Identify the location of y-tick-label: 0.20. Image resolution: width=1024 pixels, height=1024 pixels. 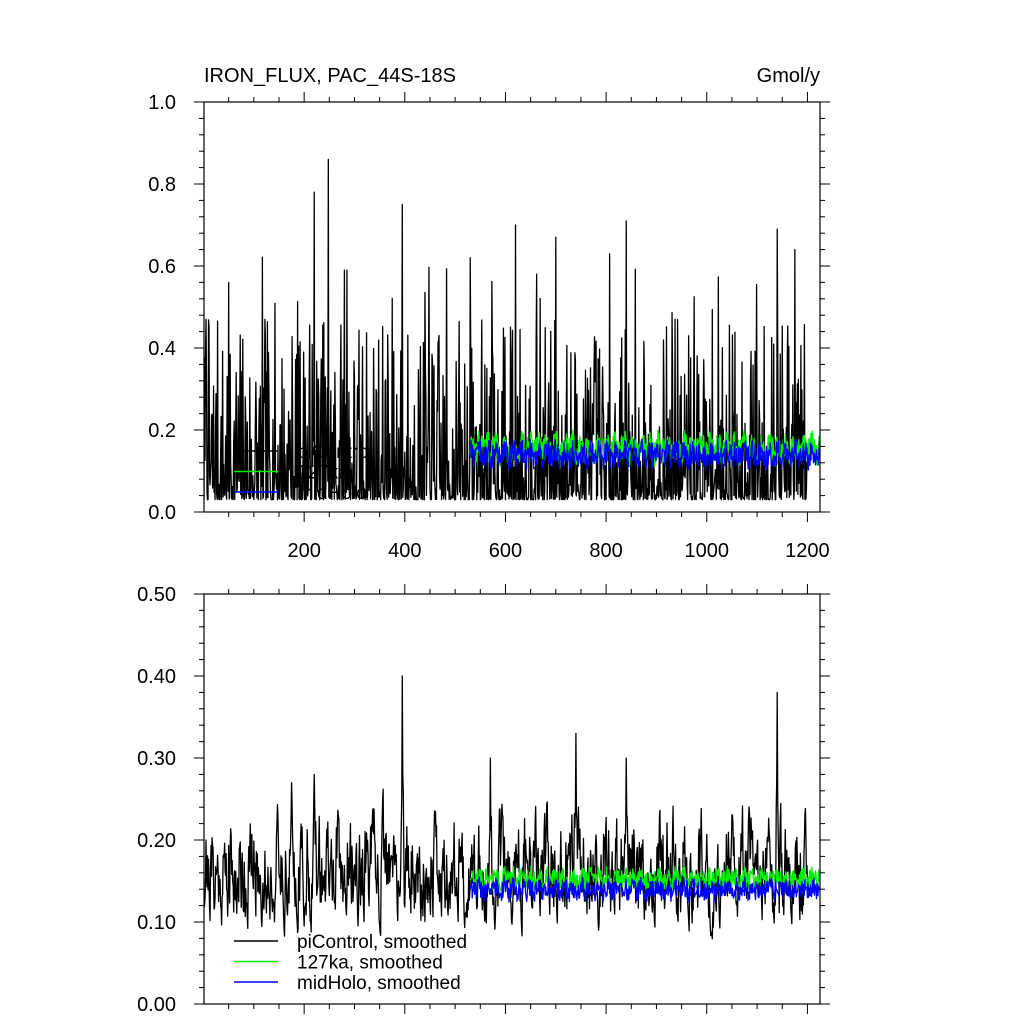
(156, 841).